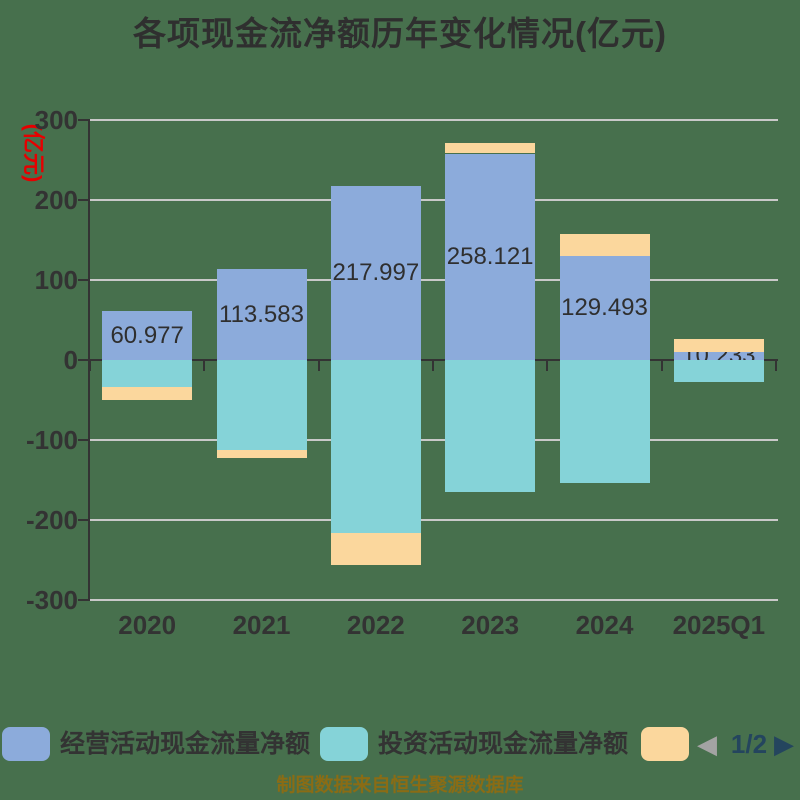 The width and height of the screenshot is (800, 800). I want to click on bar-value-label: 217.997, so click(376, 272).